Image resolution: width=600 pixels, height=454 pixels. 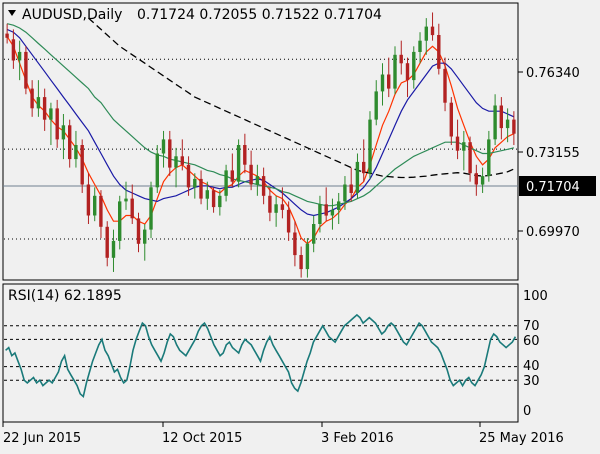 I want to click on rsi-label: RSI(14) 62.1895, so click(x=65, y=296).